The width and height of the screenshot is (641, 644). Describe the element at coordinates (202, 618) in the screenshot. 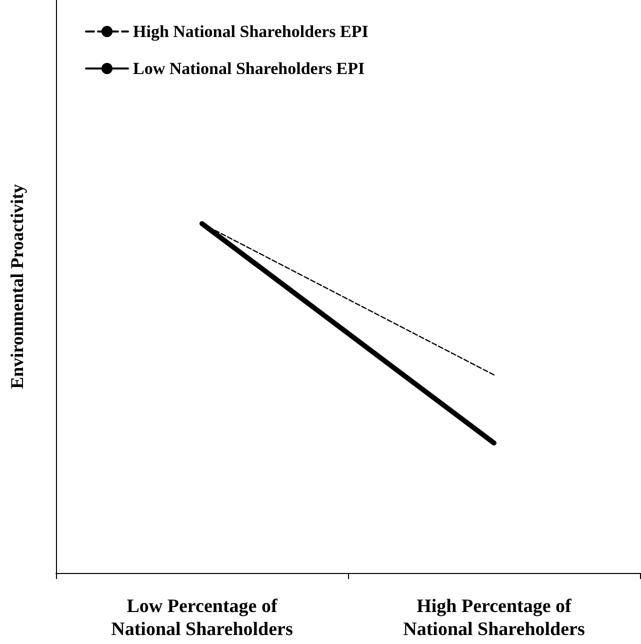

I see `x-tick-label: Low Percentage of National Shareholders` at that location.